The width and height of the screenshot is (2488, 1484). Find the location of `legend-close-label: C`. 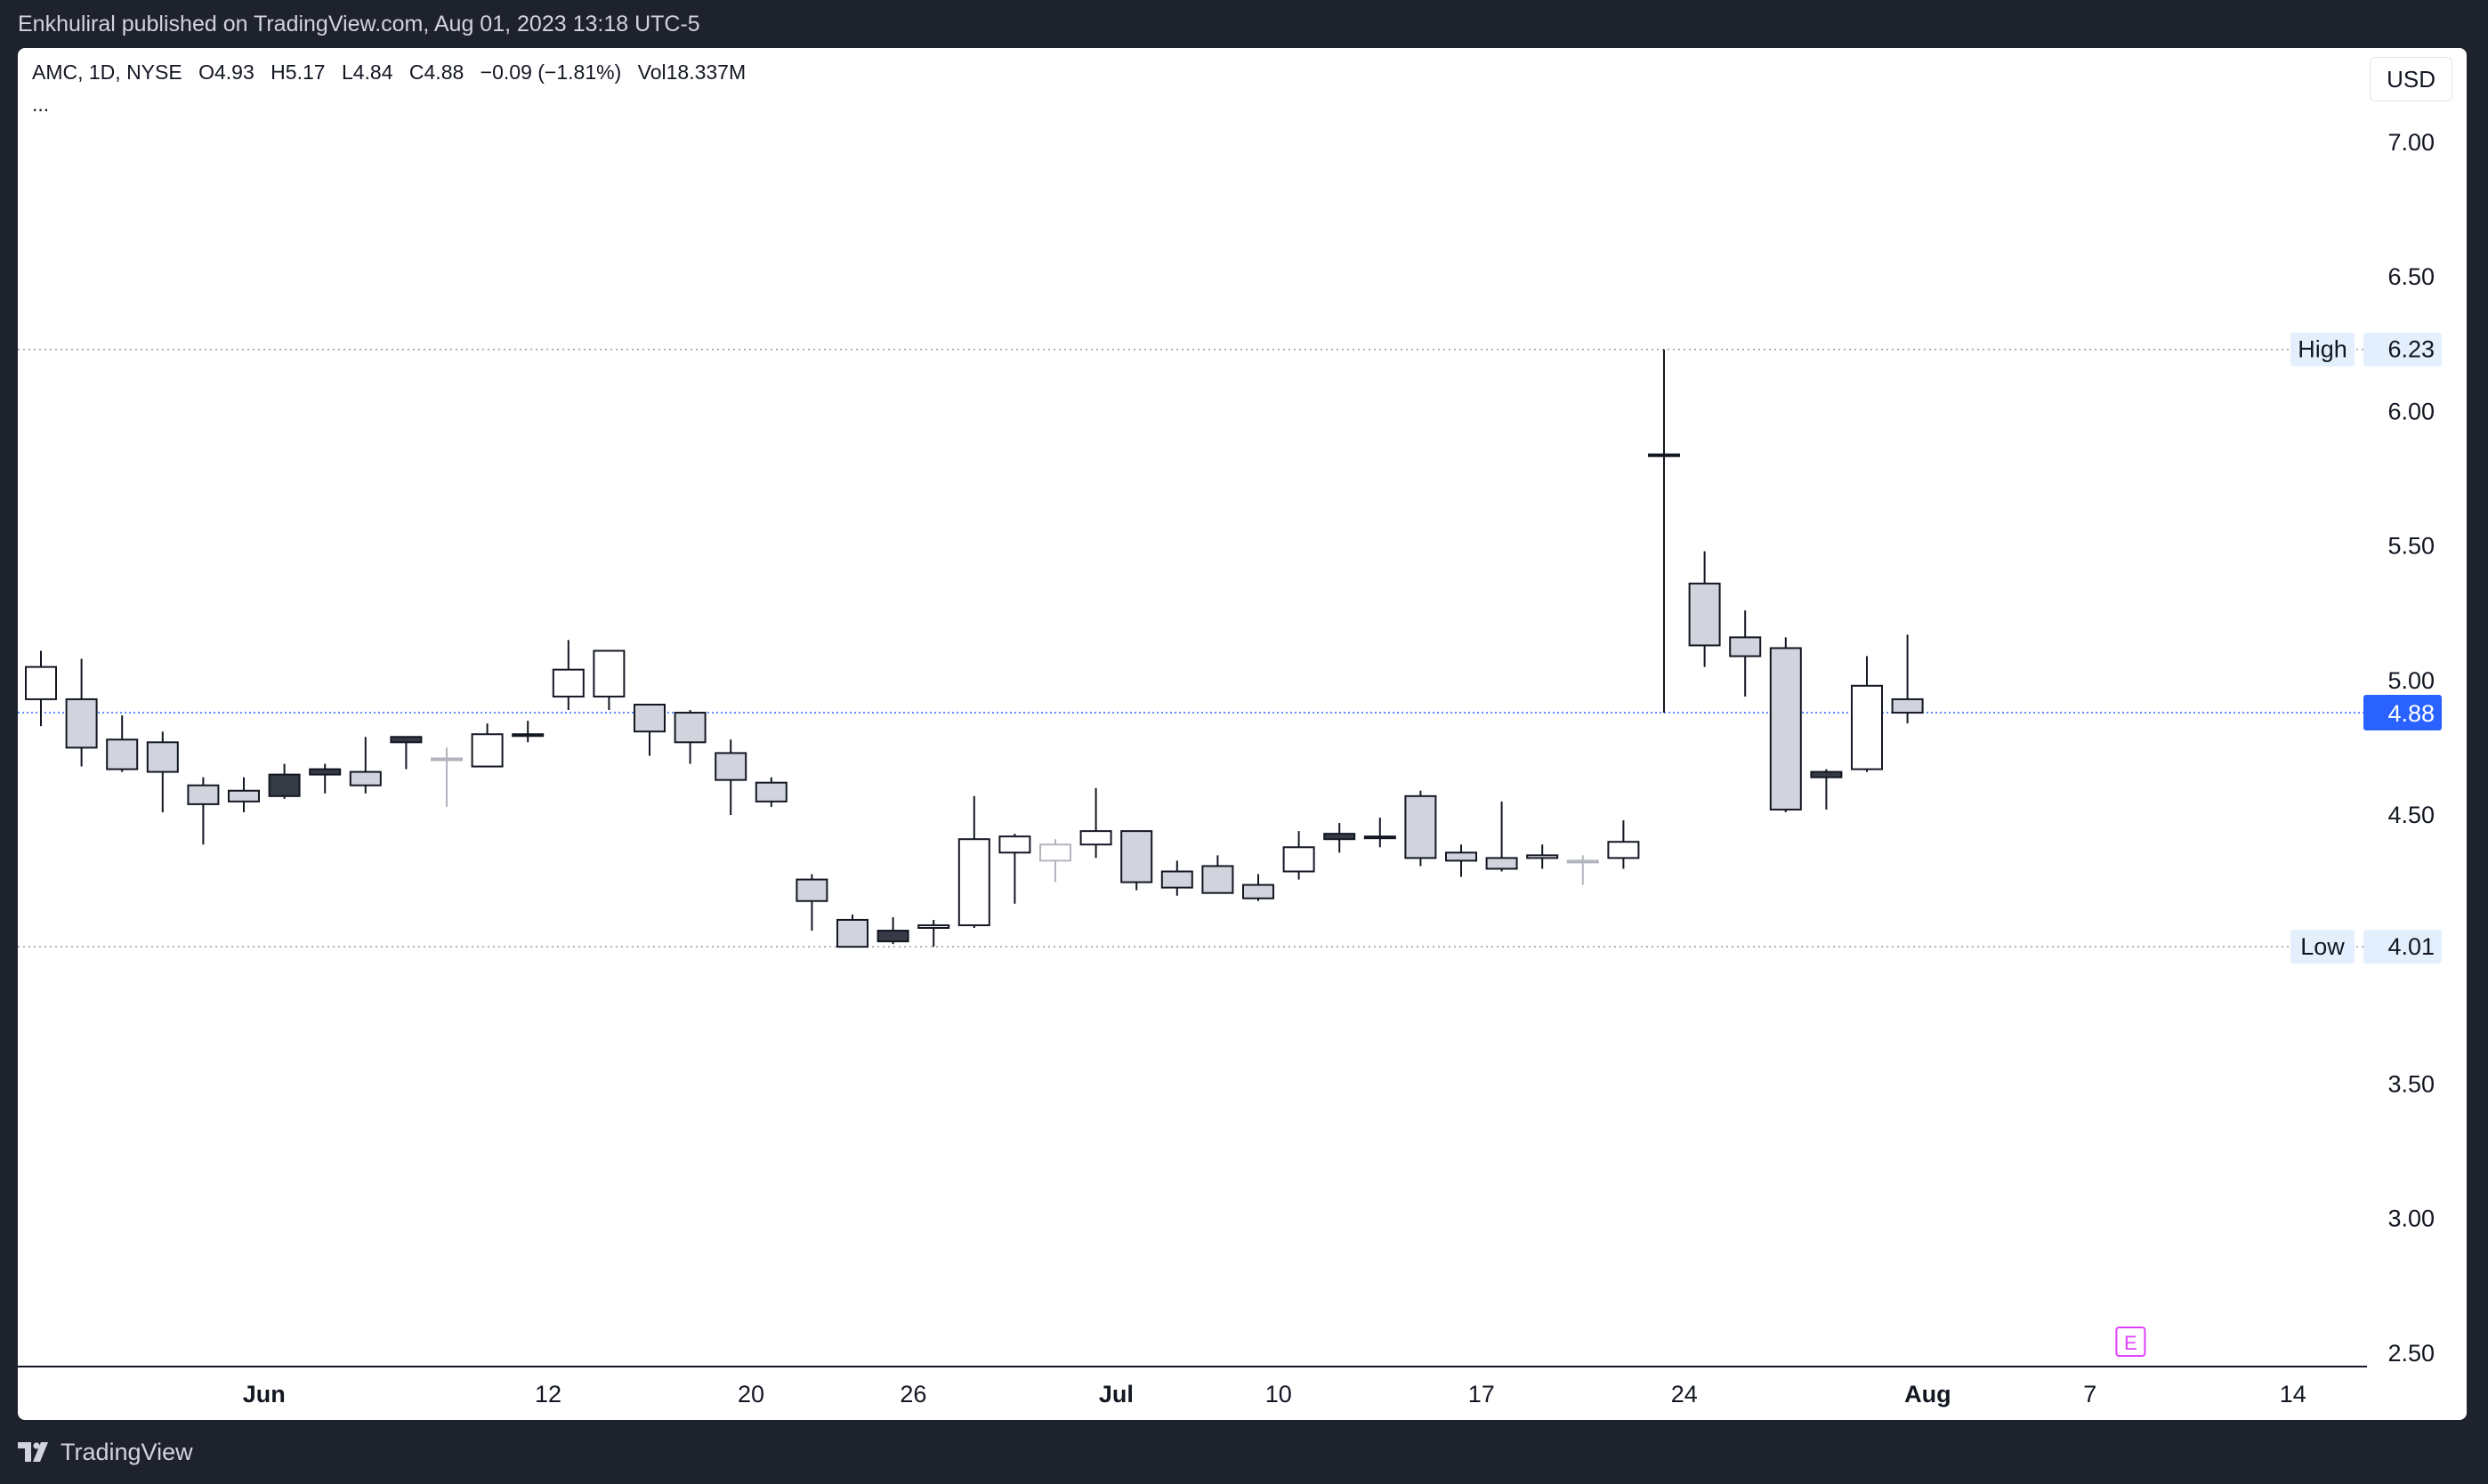

legend-close-label: C is located at coordinates (416, 72).